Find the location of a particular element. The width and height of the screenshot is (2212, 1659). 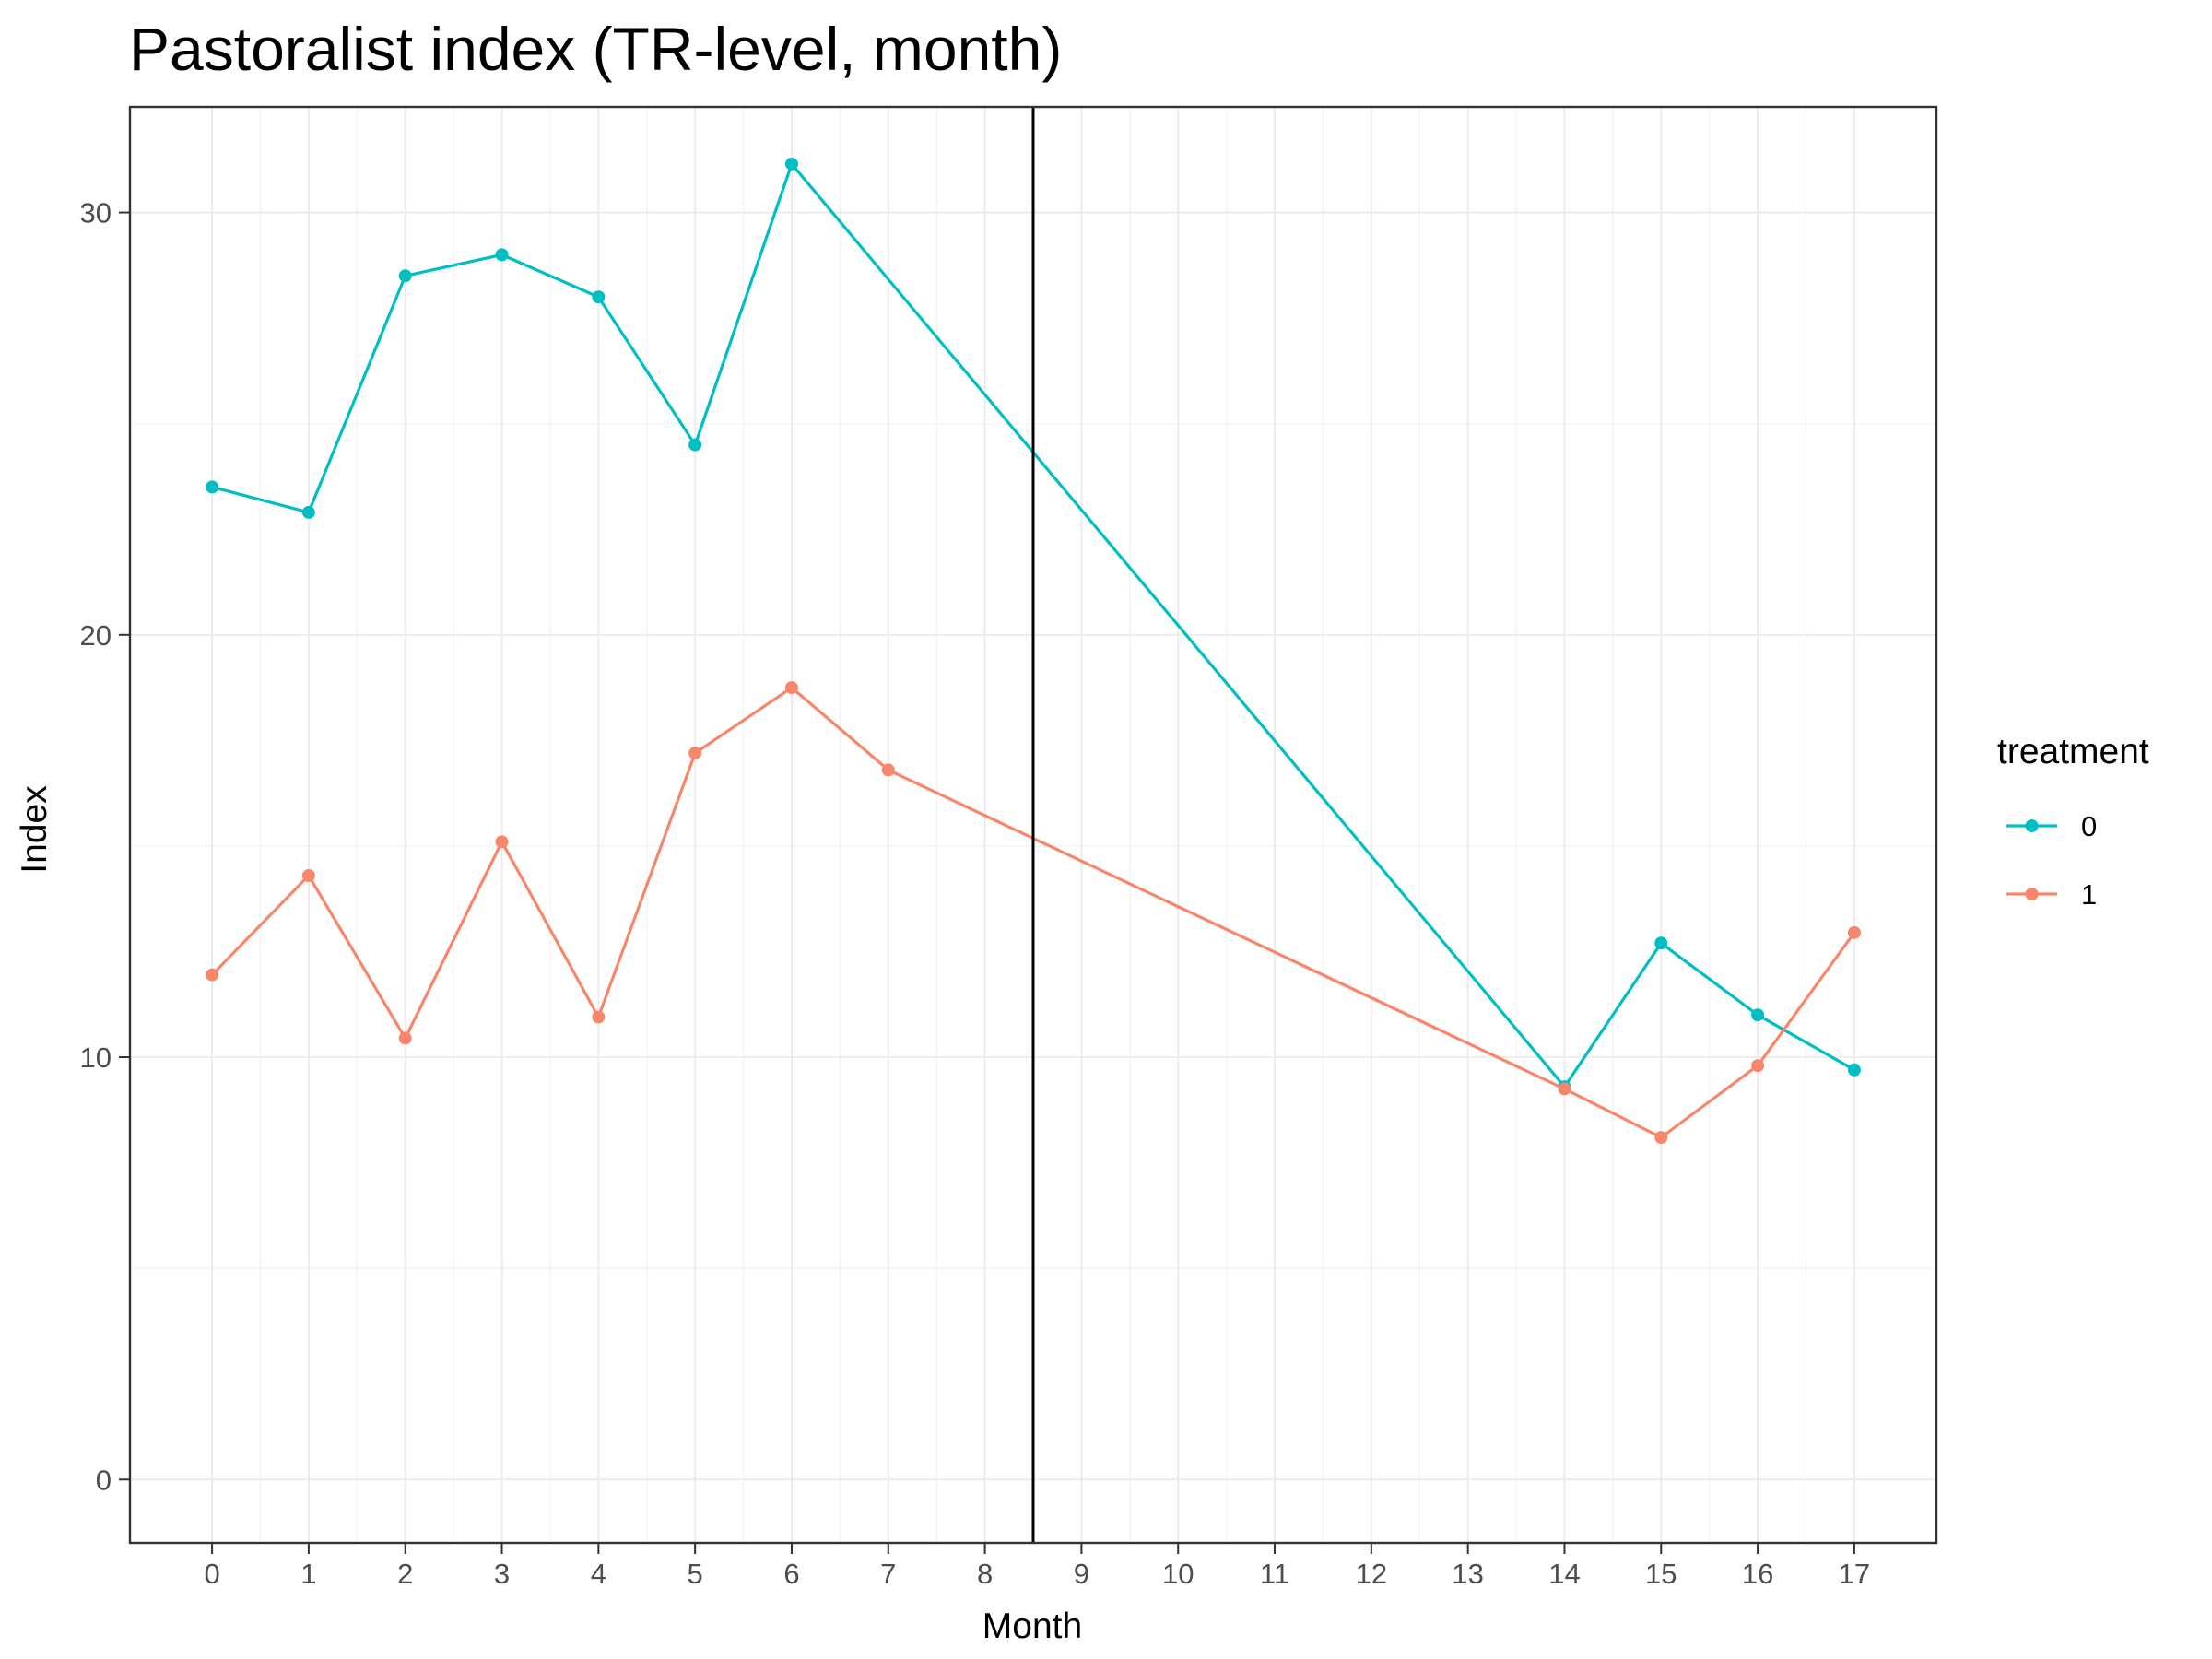

x-tick-label: 2 is located at coordinates (405, 1574).